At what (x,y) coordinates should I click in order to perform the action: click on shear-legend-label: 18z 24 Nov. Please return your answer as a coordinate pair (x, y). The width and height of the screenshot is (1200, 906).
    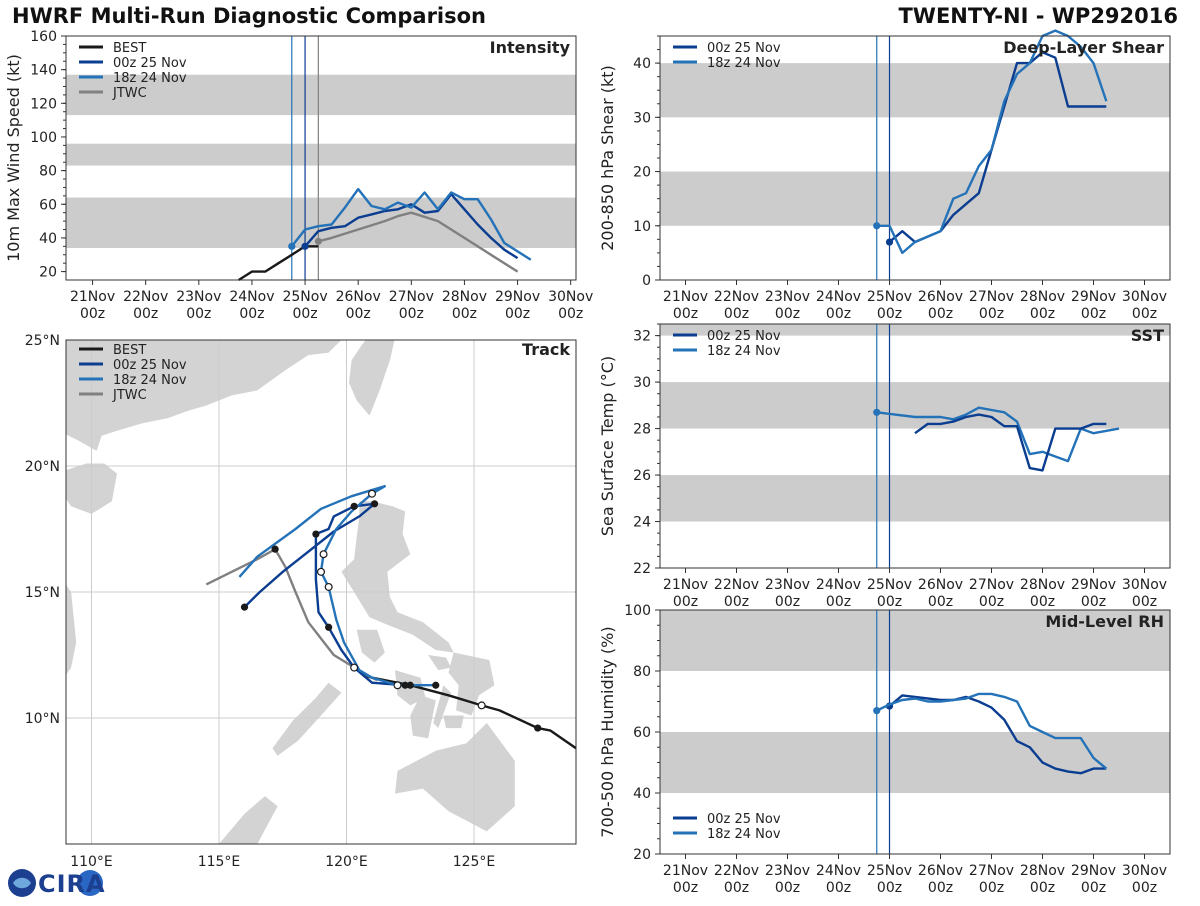
    Looking at the image, I should click on (744, 63).